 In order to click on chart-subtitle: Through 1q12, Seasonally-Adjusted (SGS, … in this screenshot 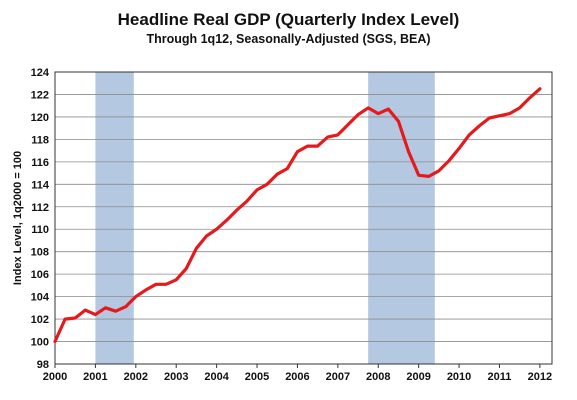, I will do `click(288, 39)`.